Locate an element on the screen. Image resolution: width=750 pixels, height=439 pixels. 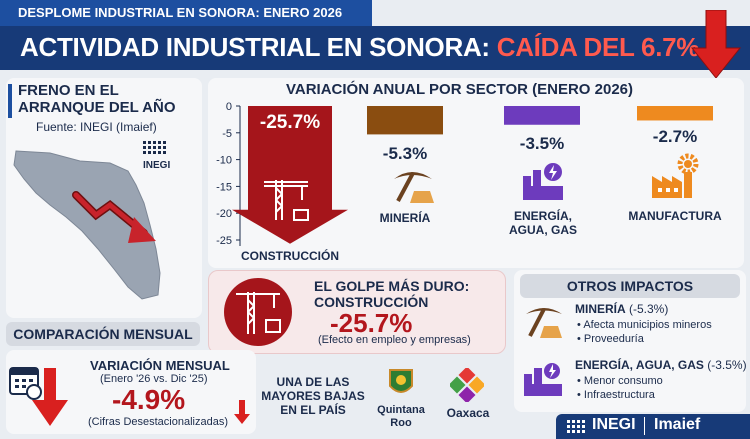
category-label-energia: ENERGÍA, AGUA, GAS is located at coordinates (542, 223).